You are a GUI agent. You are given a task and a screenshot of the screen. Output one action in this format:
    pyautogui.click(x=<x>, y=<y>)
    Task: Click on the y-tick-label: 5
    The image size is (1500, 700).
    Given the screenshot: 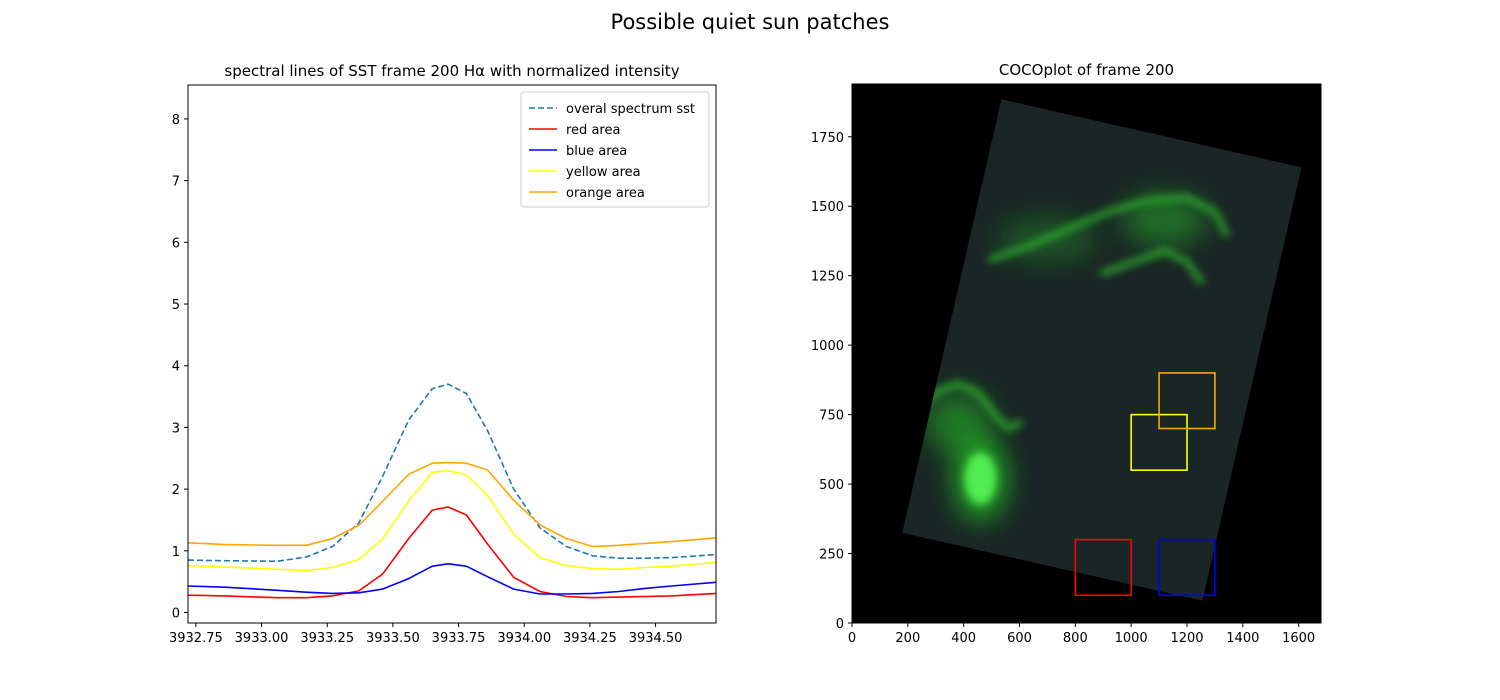 What is the action you would take?
    pyautogui.click(x=176, y=305)
    